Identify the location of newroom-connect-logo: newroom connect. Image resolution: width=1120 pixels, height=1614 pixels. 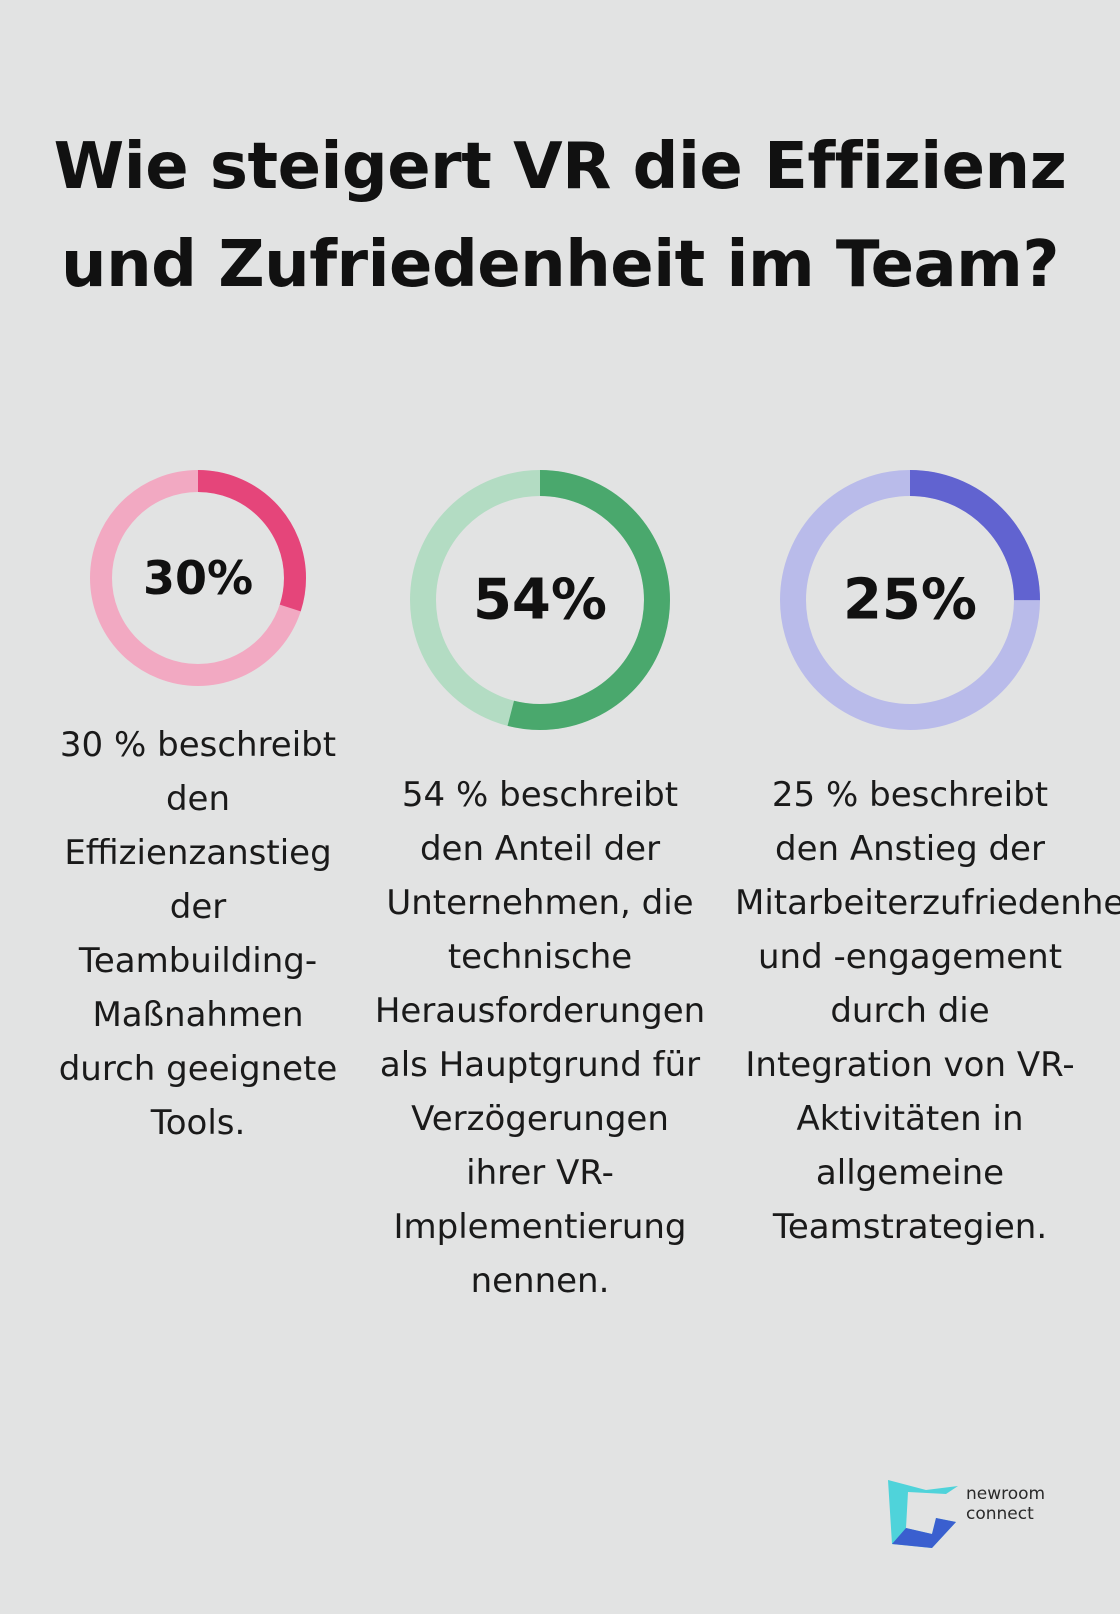
(986, 1514).